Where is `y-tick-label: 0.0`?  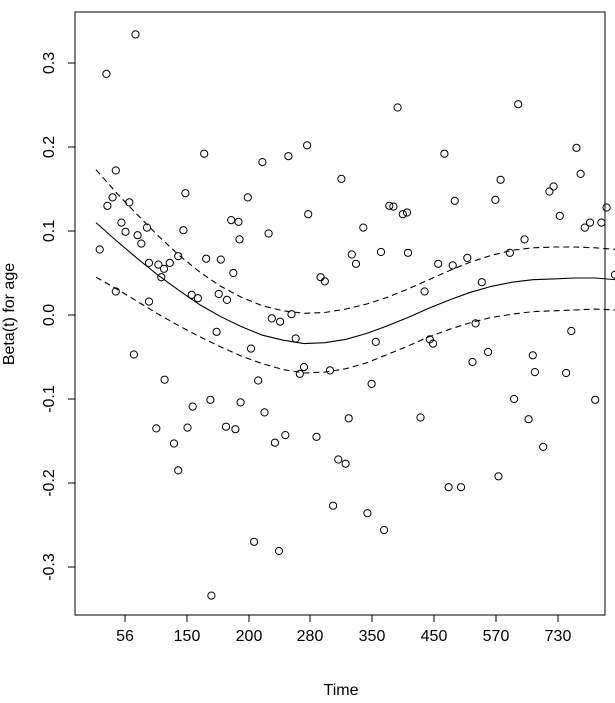 y-tick-label: 0.0 is located at coordinates (49, 315).